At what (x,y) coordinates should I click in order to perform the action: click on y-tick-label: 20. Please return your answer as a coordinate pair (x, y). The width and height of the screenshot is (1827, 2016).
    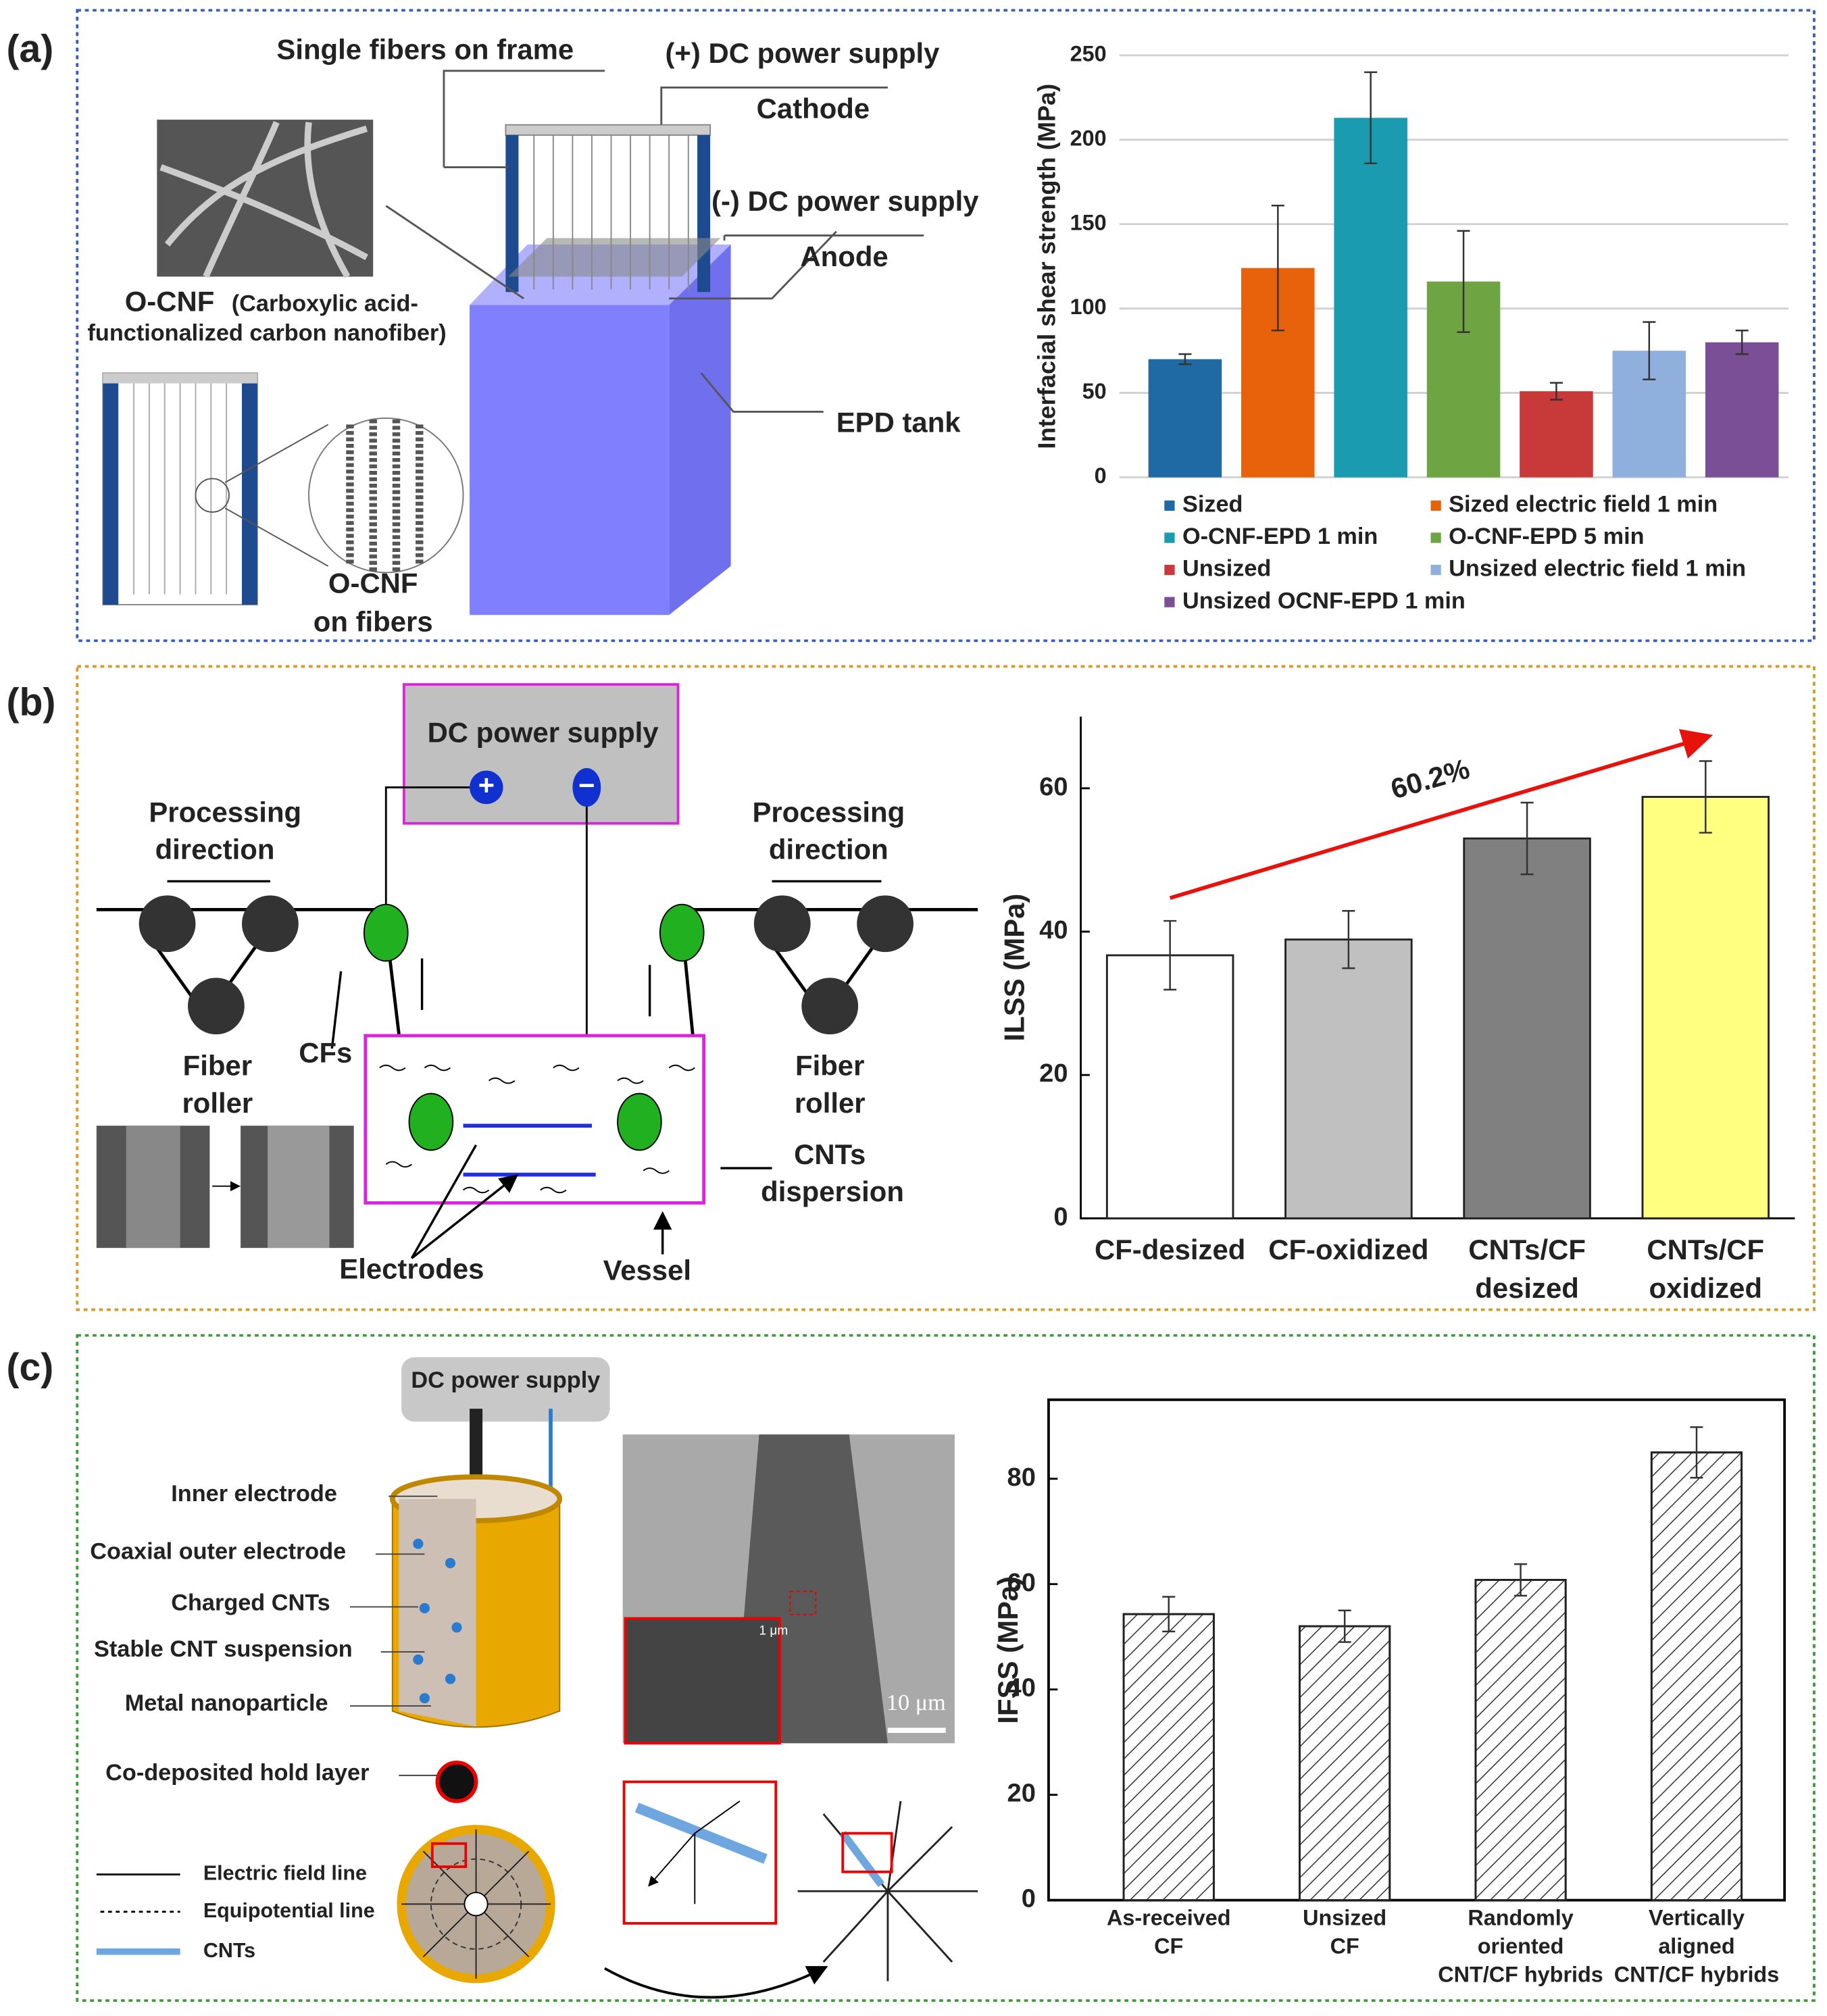
    Looking at the image, I should click on (1053, 1073).